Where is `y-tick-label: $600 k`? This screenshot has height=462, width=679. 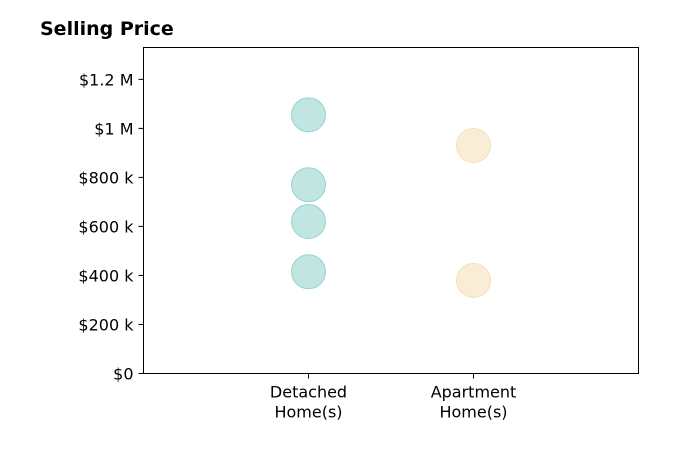
y-tick-label: $600 k is located at coordinates (106, 226).